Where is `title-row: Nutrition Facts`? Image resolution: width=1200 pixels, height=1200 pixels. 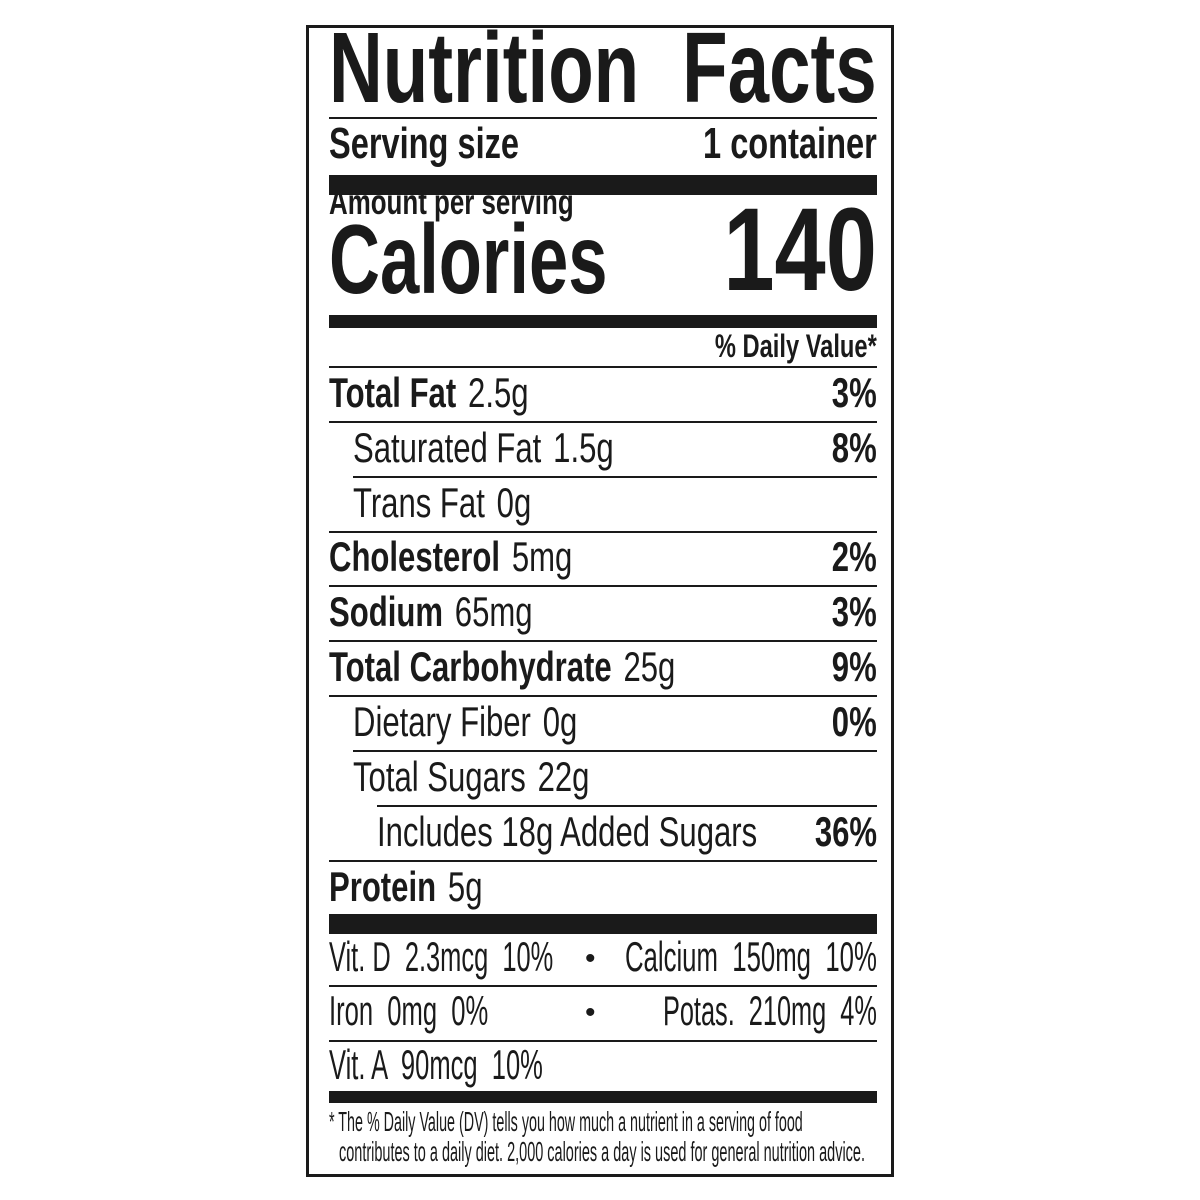 title-row: Nutrition Facts is located at coordinates (603, 68).